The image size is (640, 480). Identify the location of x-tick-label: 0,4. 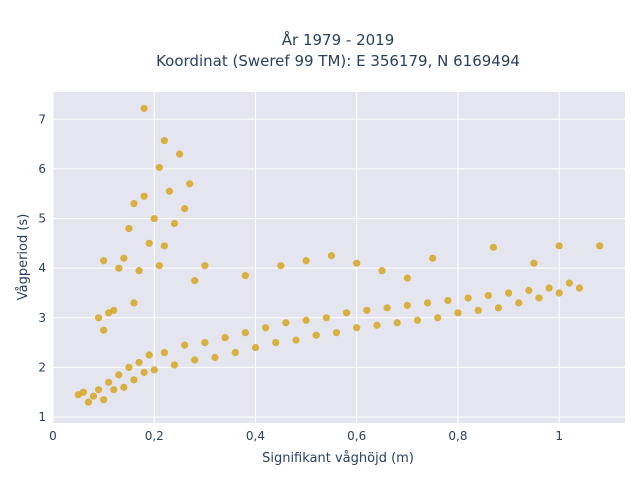
(255, 436).